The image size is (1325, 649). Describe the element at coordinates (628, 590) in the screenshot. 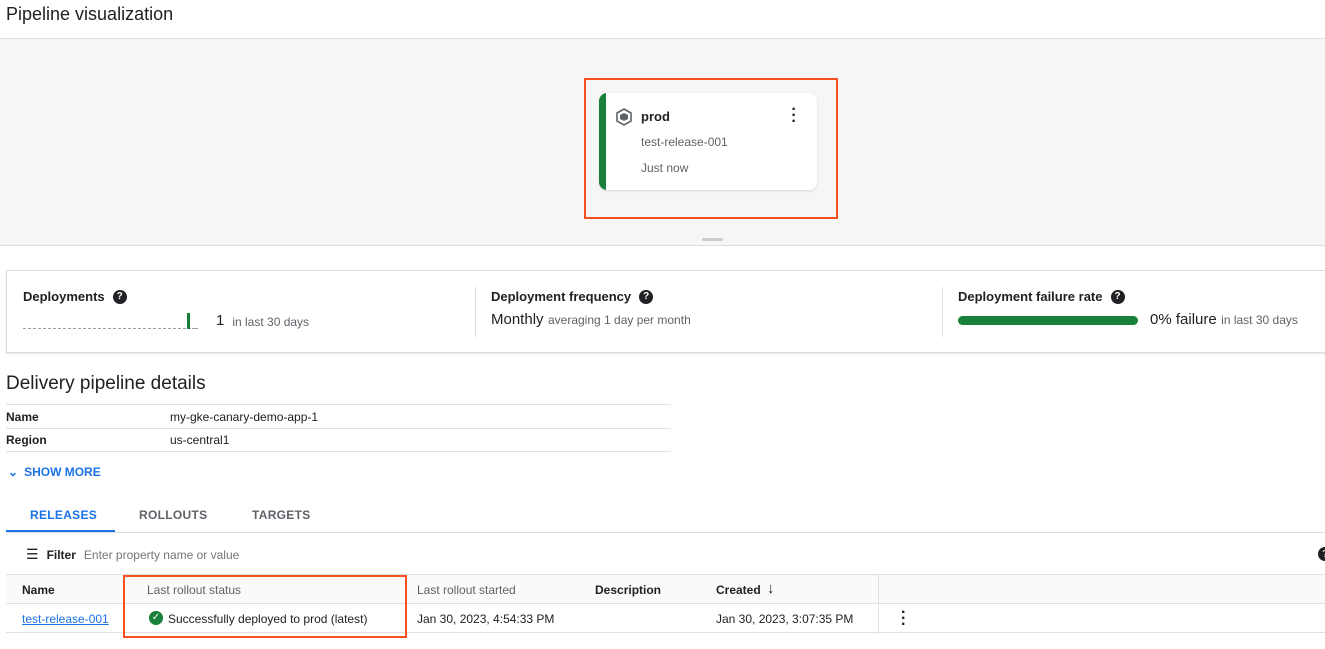

I see `column-header-description: Description` at that location.